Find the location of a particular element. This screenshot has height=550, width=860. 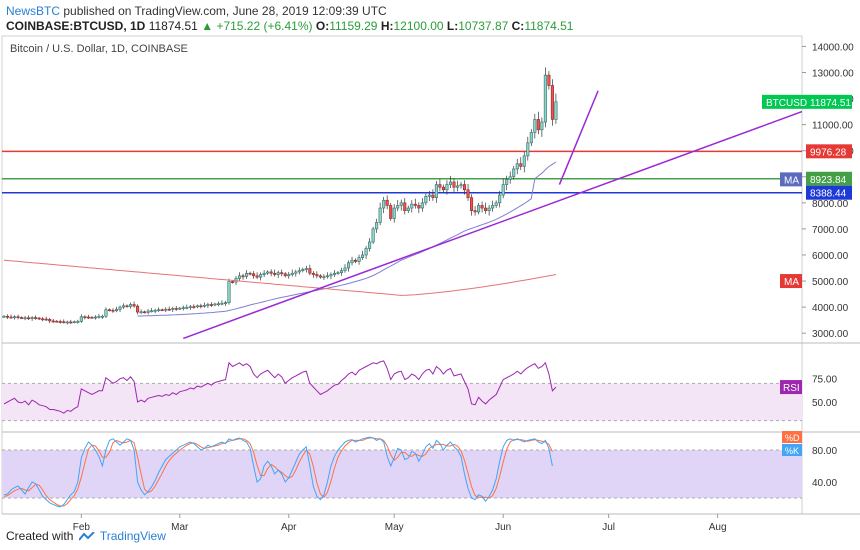

time-tick-label: Aug is located at coordinates (718, 527).